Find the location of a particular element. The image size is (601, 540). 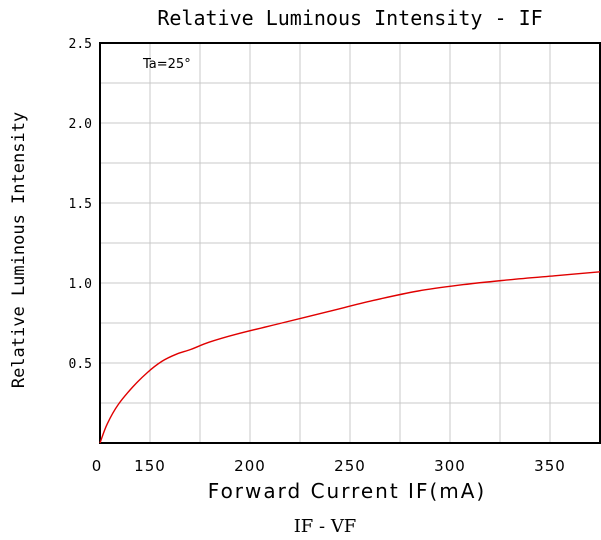

x-tick-label: 350 is located at coordinates (550, 466).